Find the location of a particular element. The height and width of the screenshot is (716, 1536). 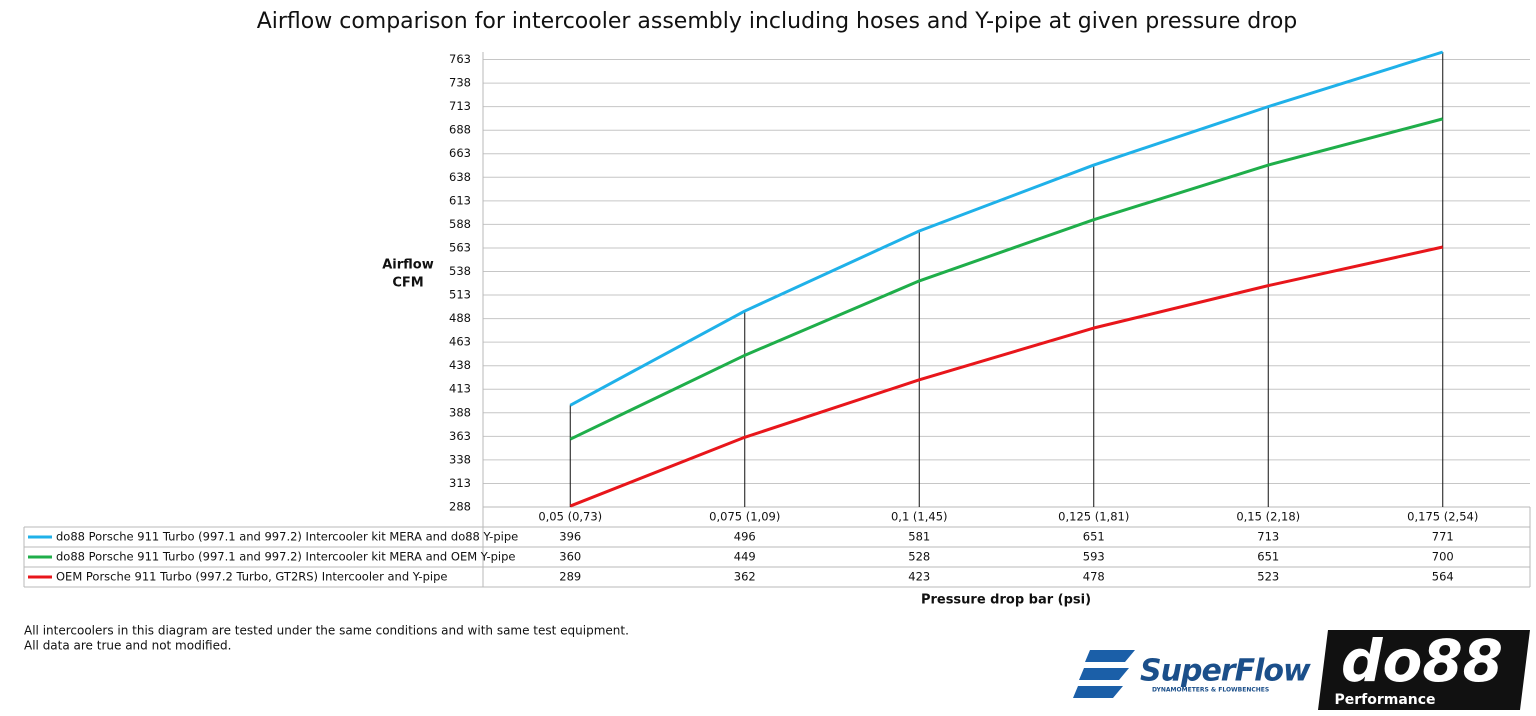

y-tick-label: 713 is located at coordinates (460, 106).